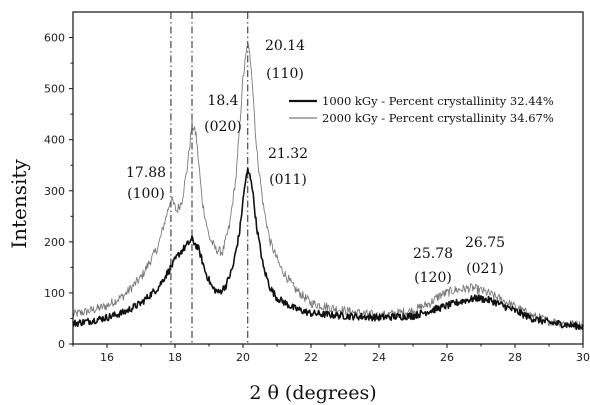  What do you see at coordinates (311, 357) in the screenshot?
I see `x-tick-label-3: 22` at bounding box center [311, 357].